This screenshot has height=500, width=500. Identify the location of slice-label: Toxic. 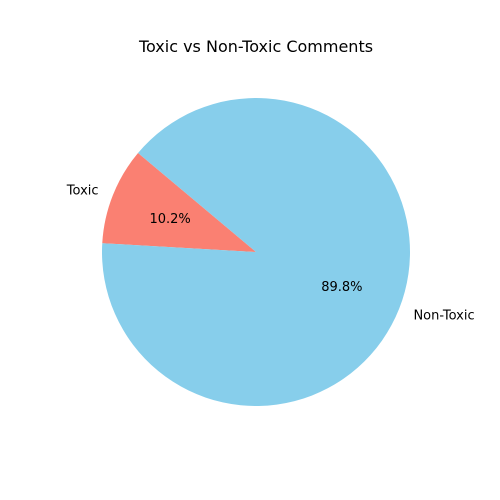
(82, 191).